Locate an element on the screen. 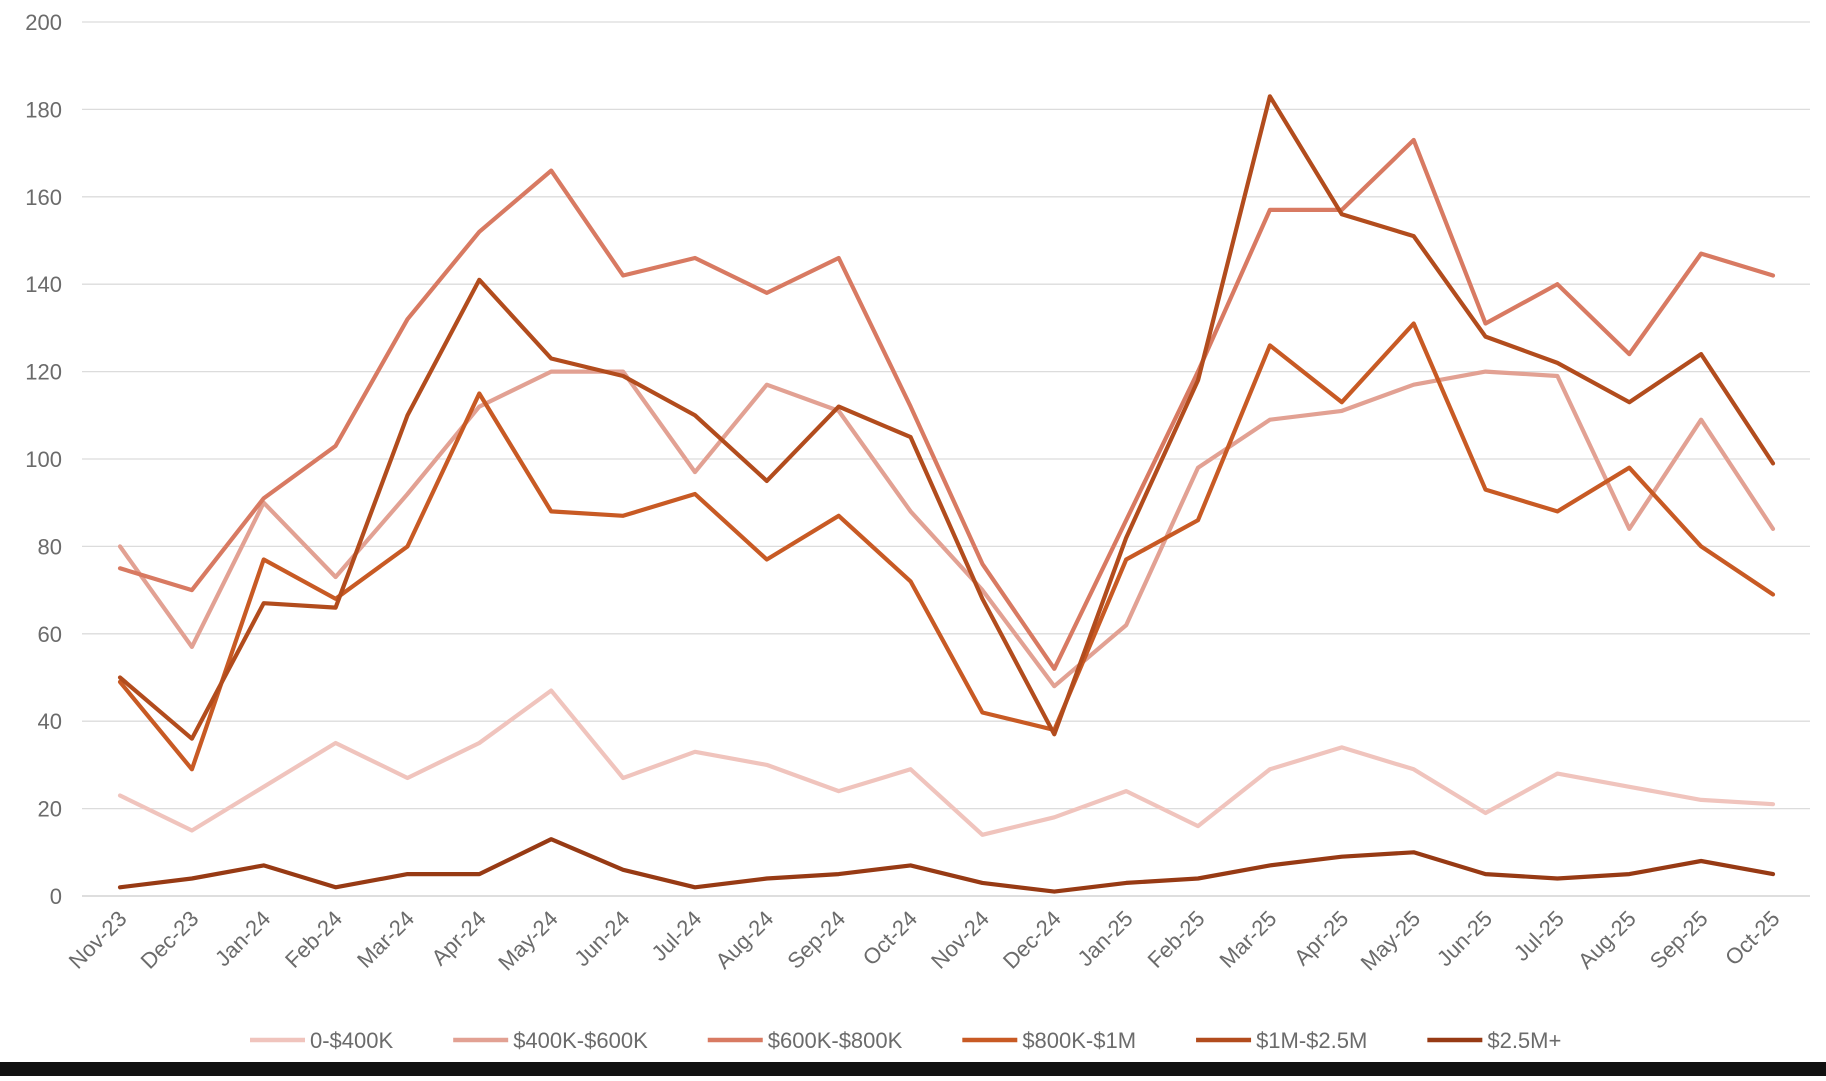 This screenshot has width=1826, height=1081. legend-label: $800K-$1M is located at coordinates (1079, 1040).